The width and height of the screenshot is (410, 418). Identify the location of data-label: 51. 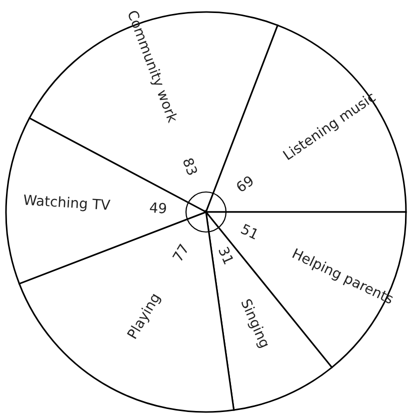
(249, 232).